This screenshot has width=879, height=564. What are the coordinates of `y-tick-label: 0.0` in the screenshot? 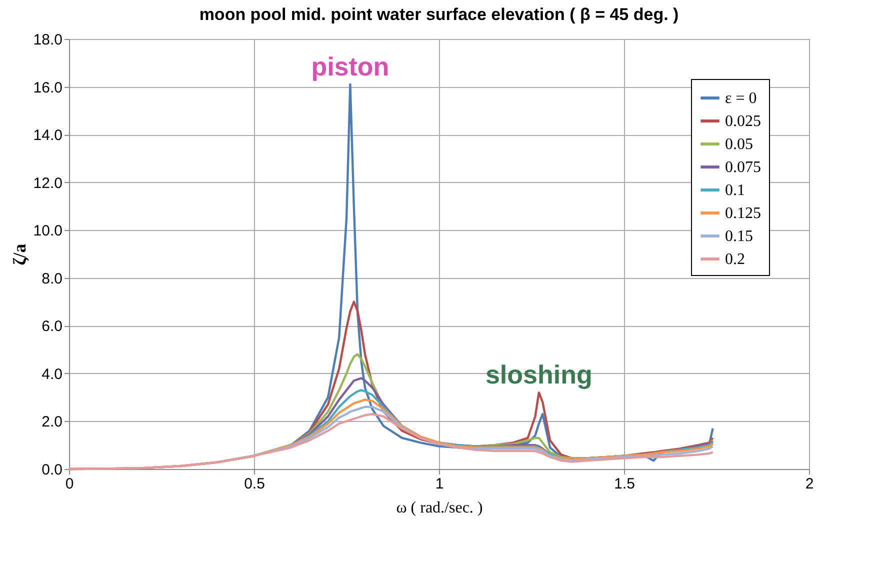 It's located at (52, 470).